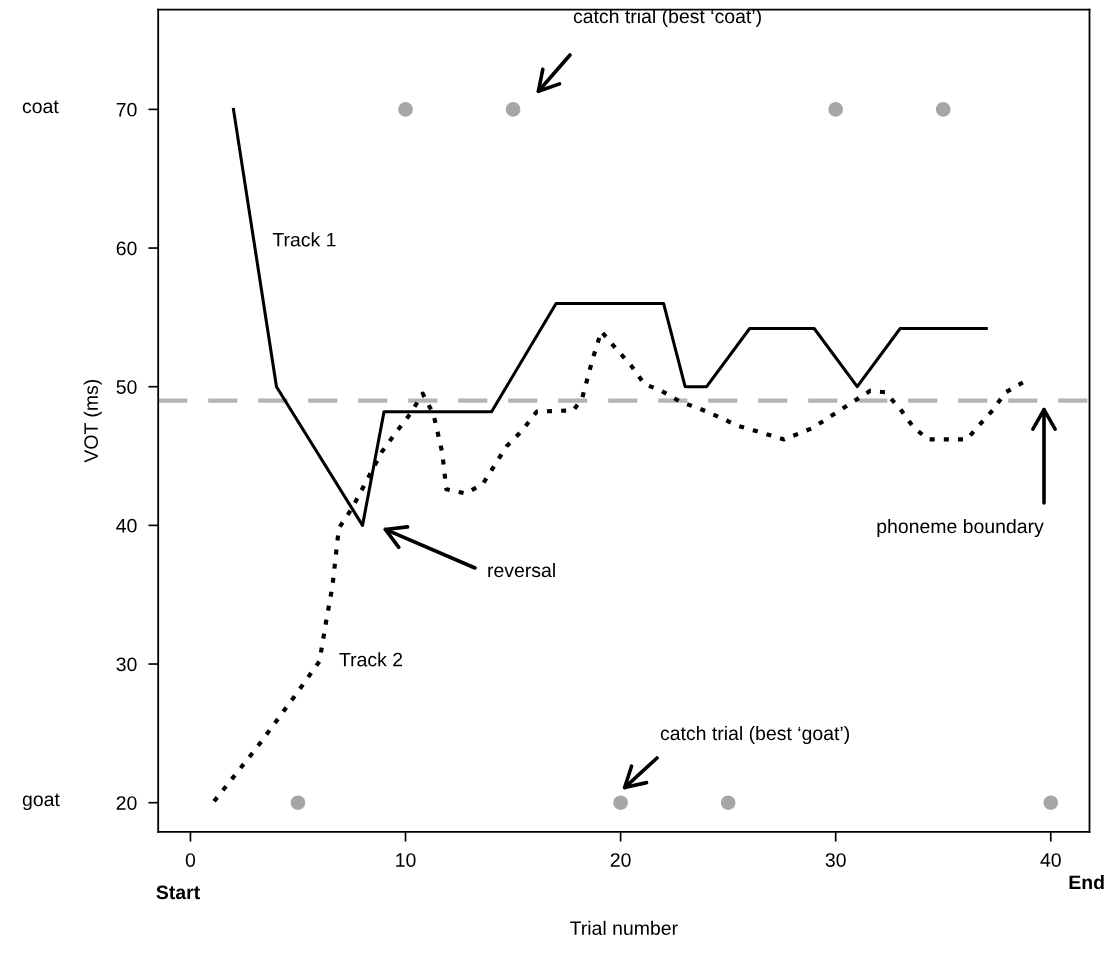  What do you see at coordinates (126, 803) in the screenshot?
I see `y-tick-label: 20` at bounding box center [126, 803].